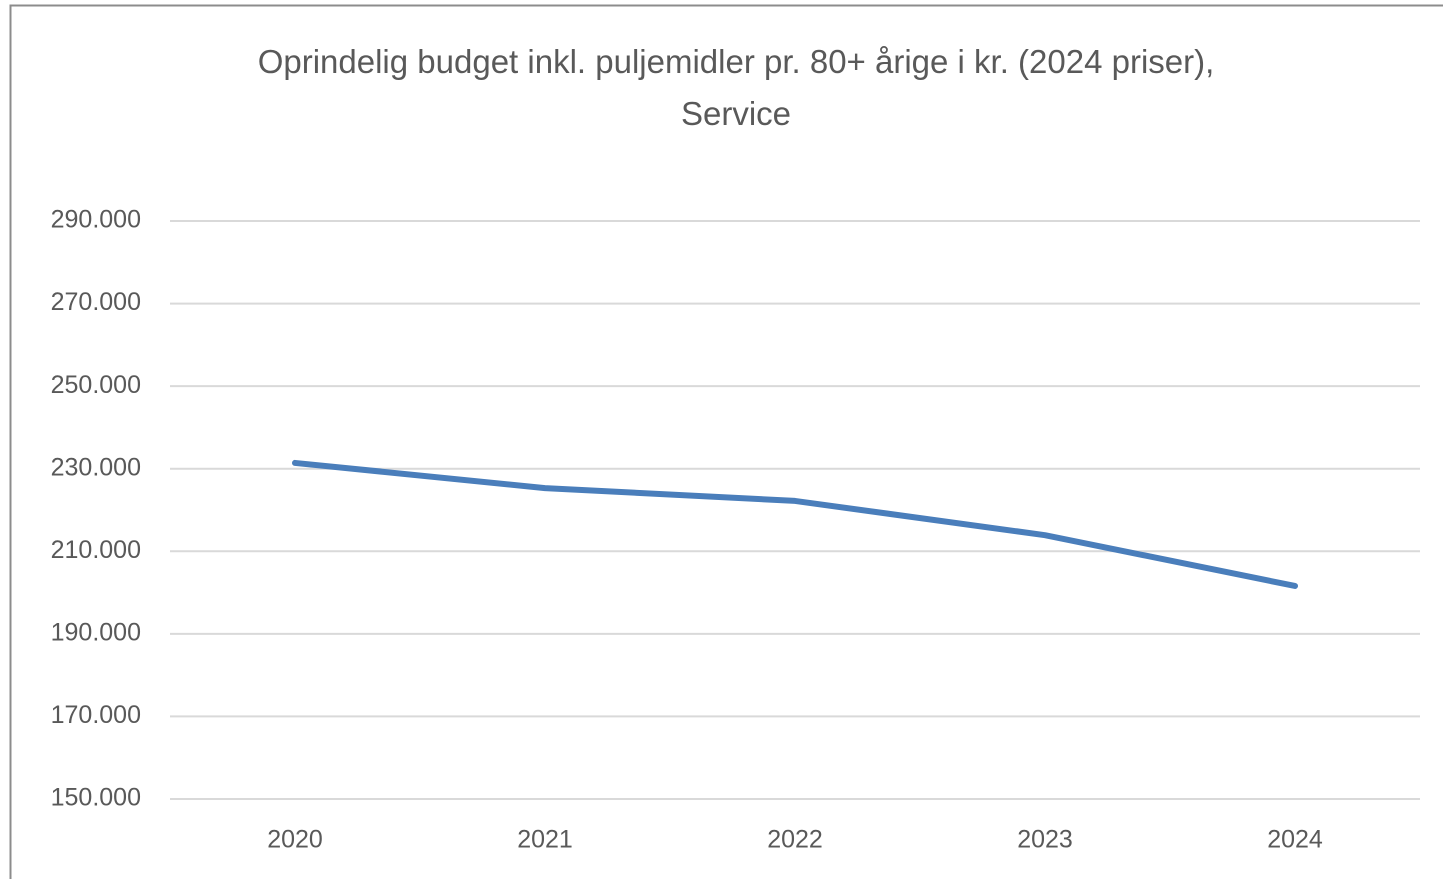  I want to click on y-tick-label: 190.000, so click(96, 632).